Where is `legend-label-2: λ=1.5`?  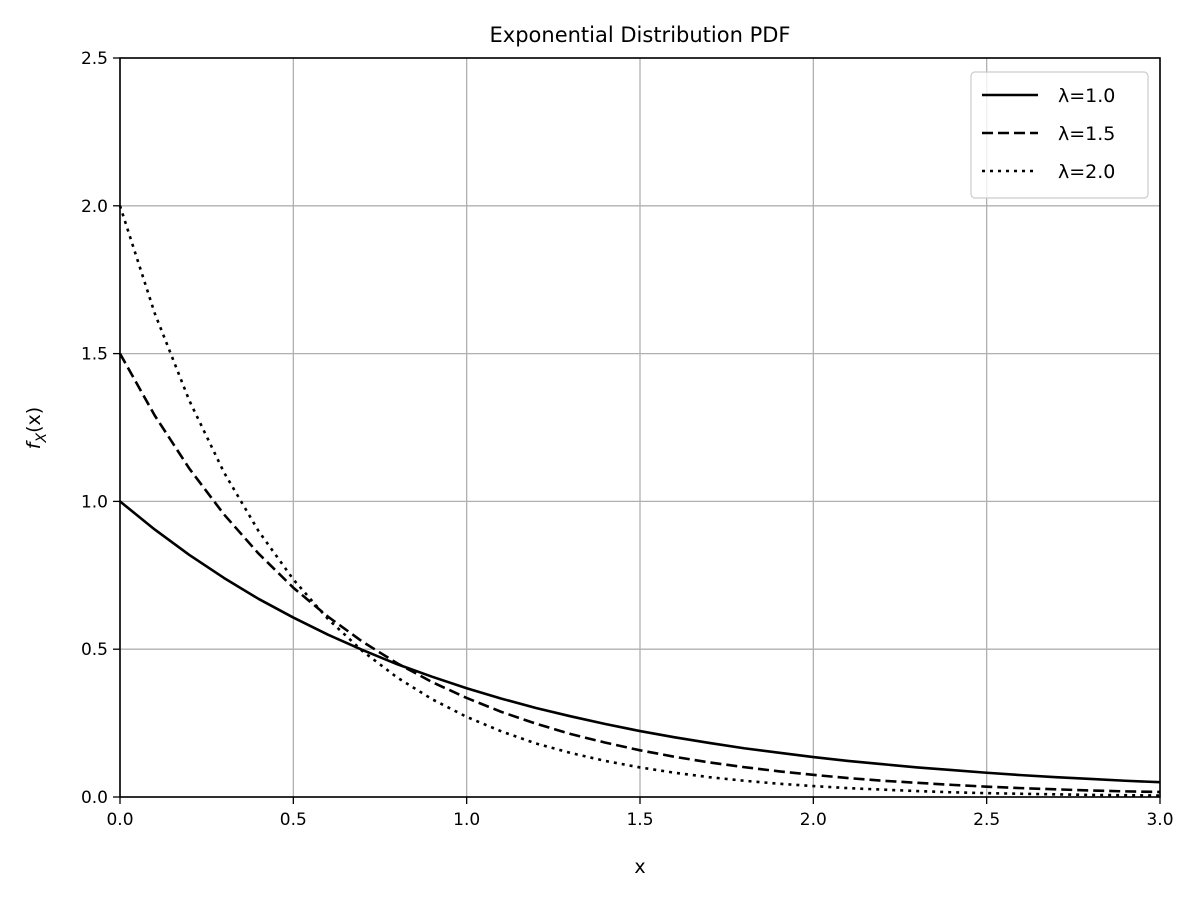 legend-label-2: λ=1.5 is located at coordinates (1086, 134).